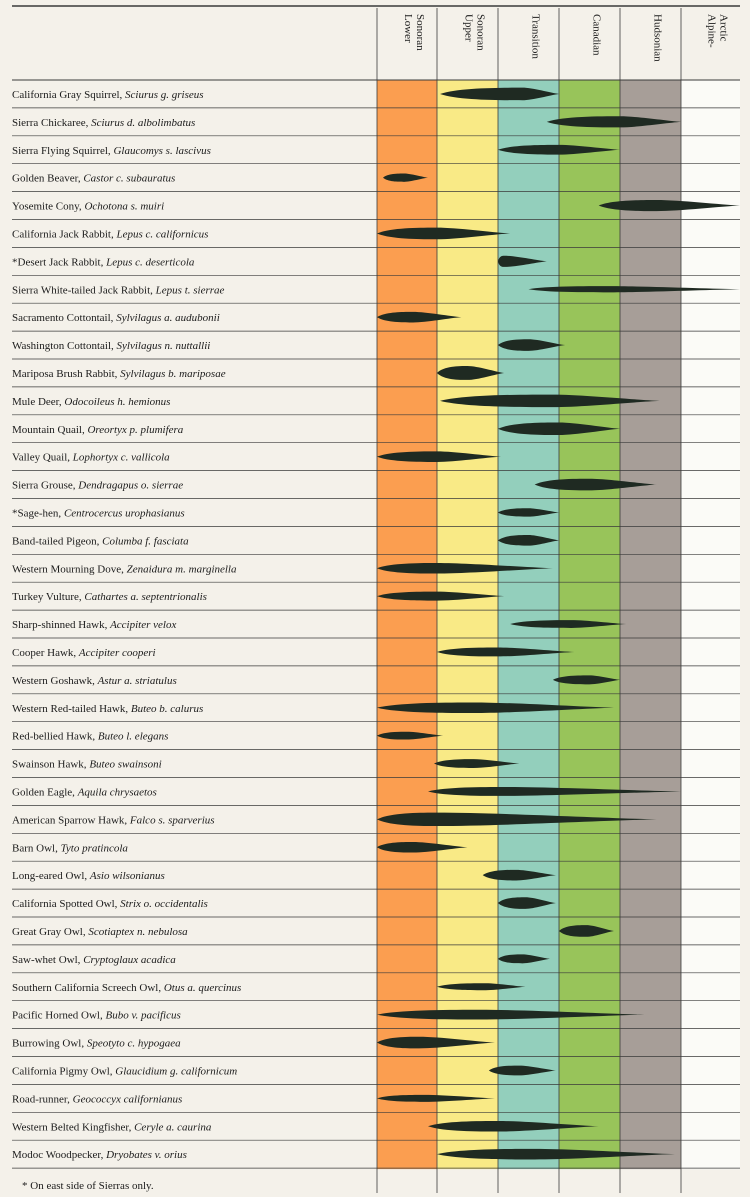 The height and width of the screenshot is (1197, 750). Describe the element at coordinates (55, 681) in the screenshot. I see `species-common-name: Western Goshawk,` at that location.